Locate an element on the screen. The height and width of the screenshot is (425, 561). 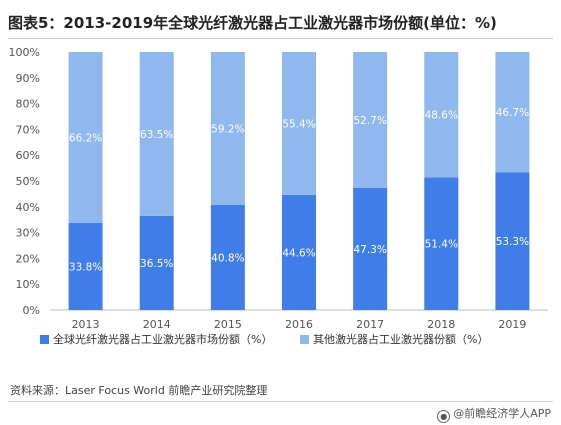
title-divider is located at coordinates (280, 38).